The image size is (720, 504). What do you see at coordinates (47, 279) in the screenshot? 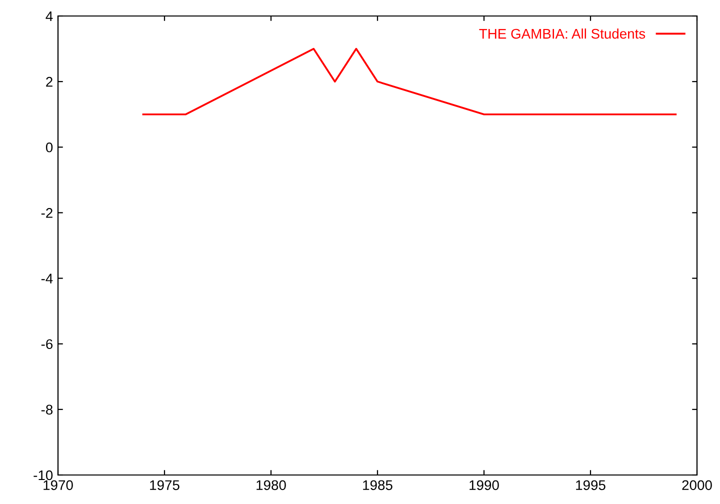
I see `y-tick-label: -4` at bounding box center [47, 279].